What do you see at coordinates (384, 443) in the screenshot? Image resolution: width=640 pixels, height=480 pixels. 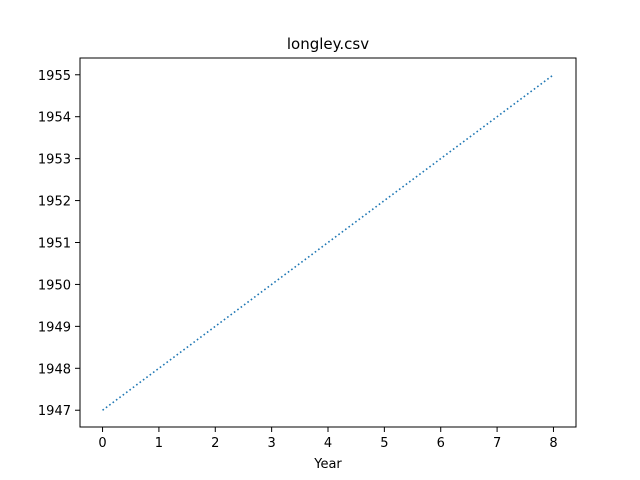 I see `x-tick-label: 5` at bounding box center [384, 443].